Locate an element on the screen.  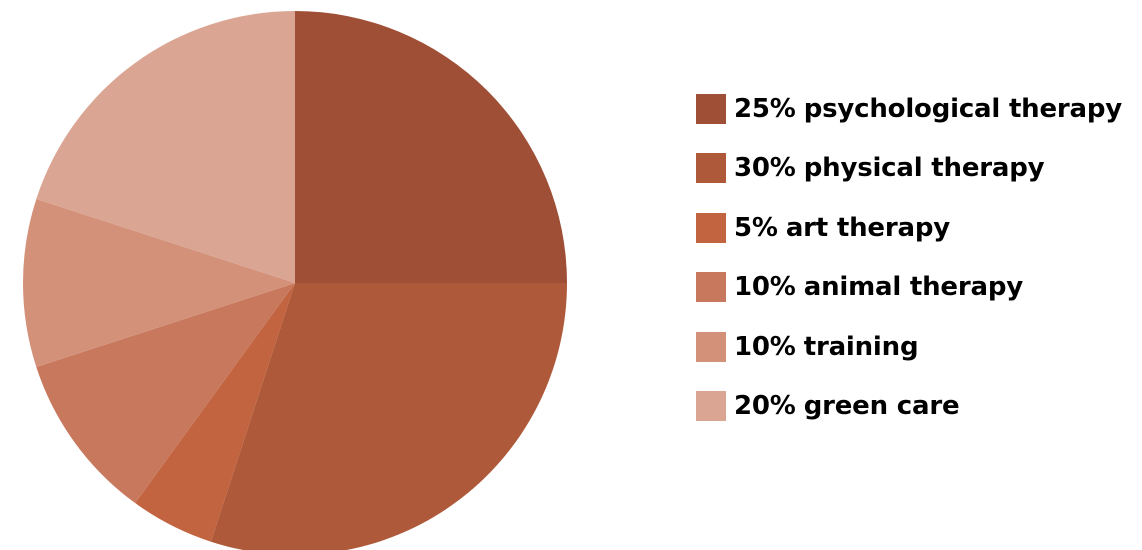
legend-item-art-therapy: 5% art therapy is located at coordinates (919, 242).